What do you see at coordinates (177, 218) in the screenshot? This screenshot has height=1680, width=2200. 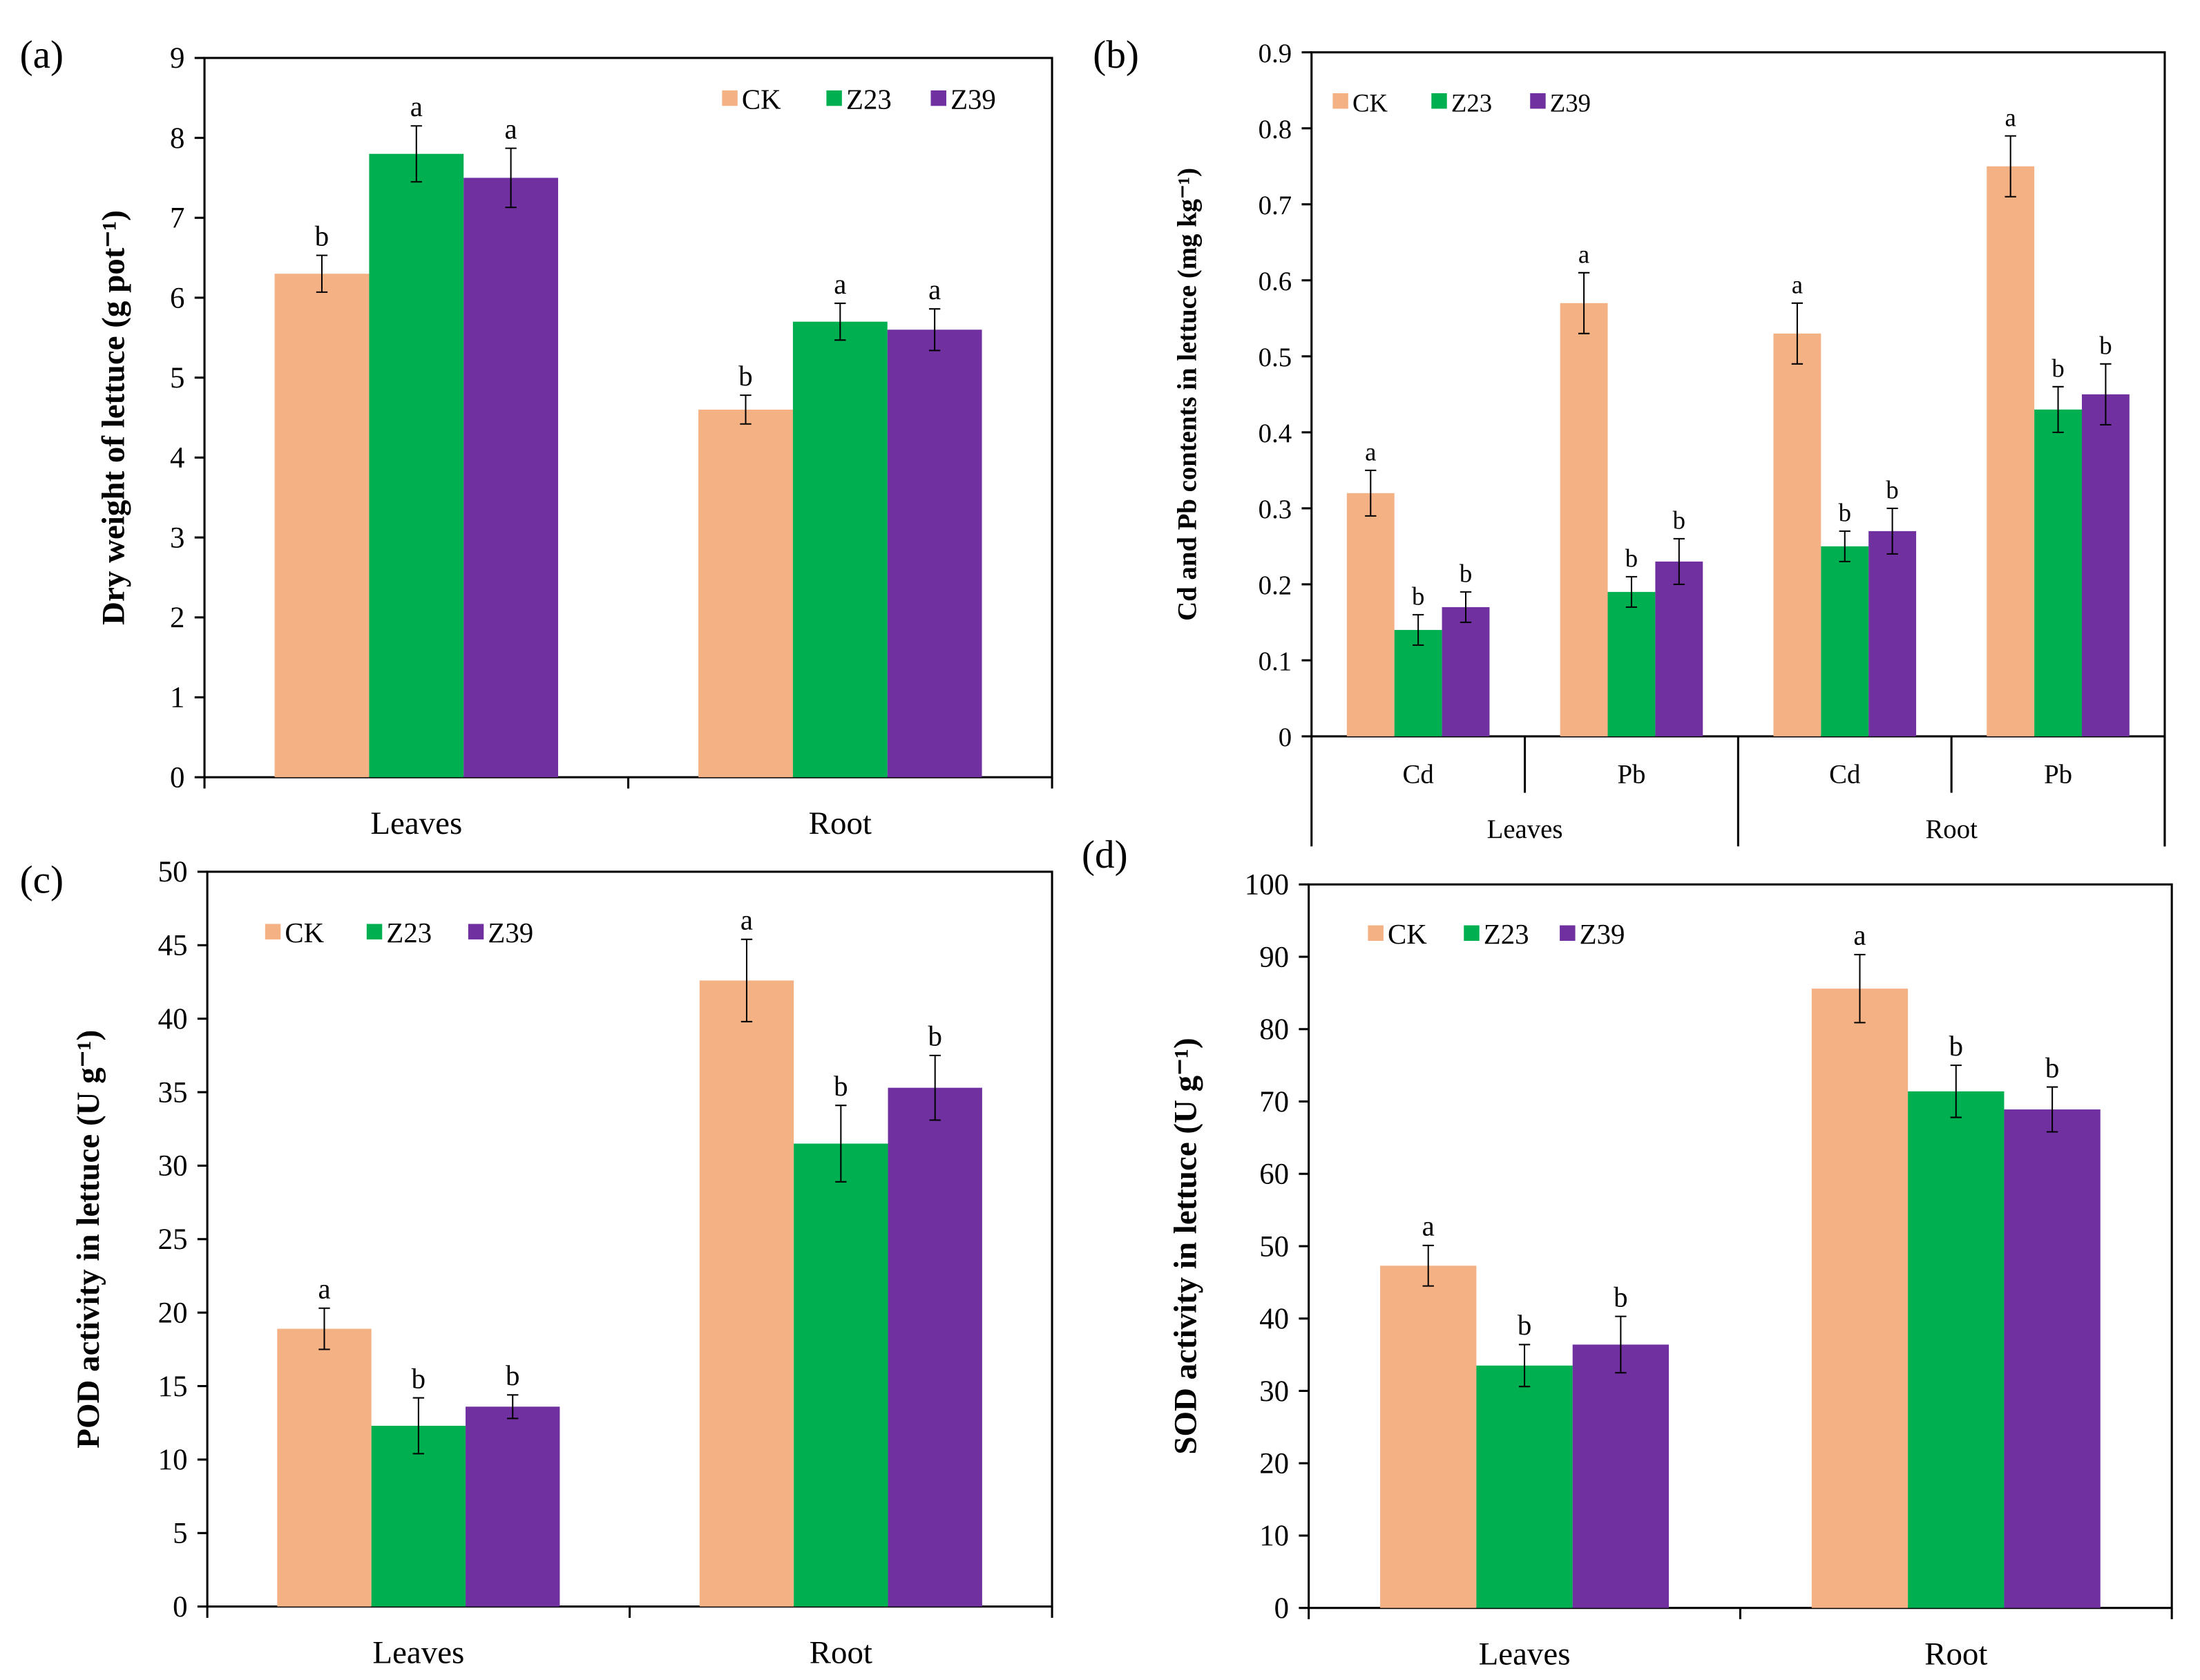 I see `y-tick-label: 7` at bounding box center [177, 218].